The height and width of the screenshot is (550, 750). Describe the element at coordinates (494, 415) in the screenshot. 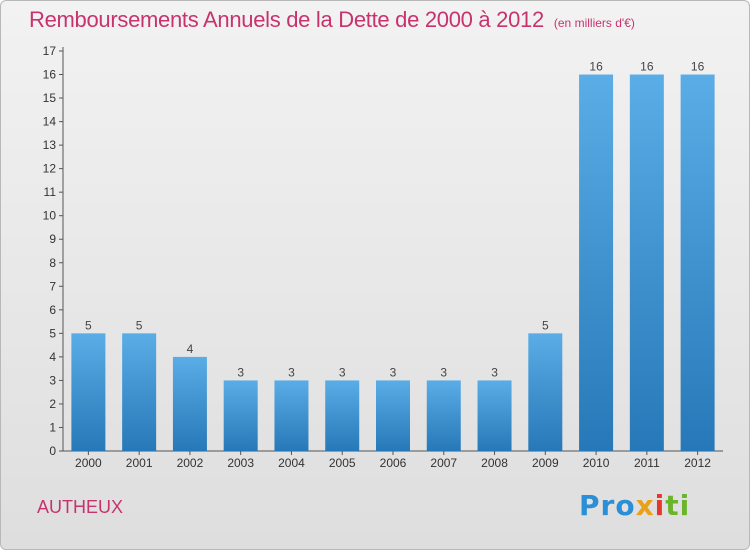

I see `bar-2008` at that location.